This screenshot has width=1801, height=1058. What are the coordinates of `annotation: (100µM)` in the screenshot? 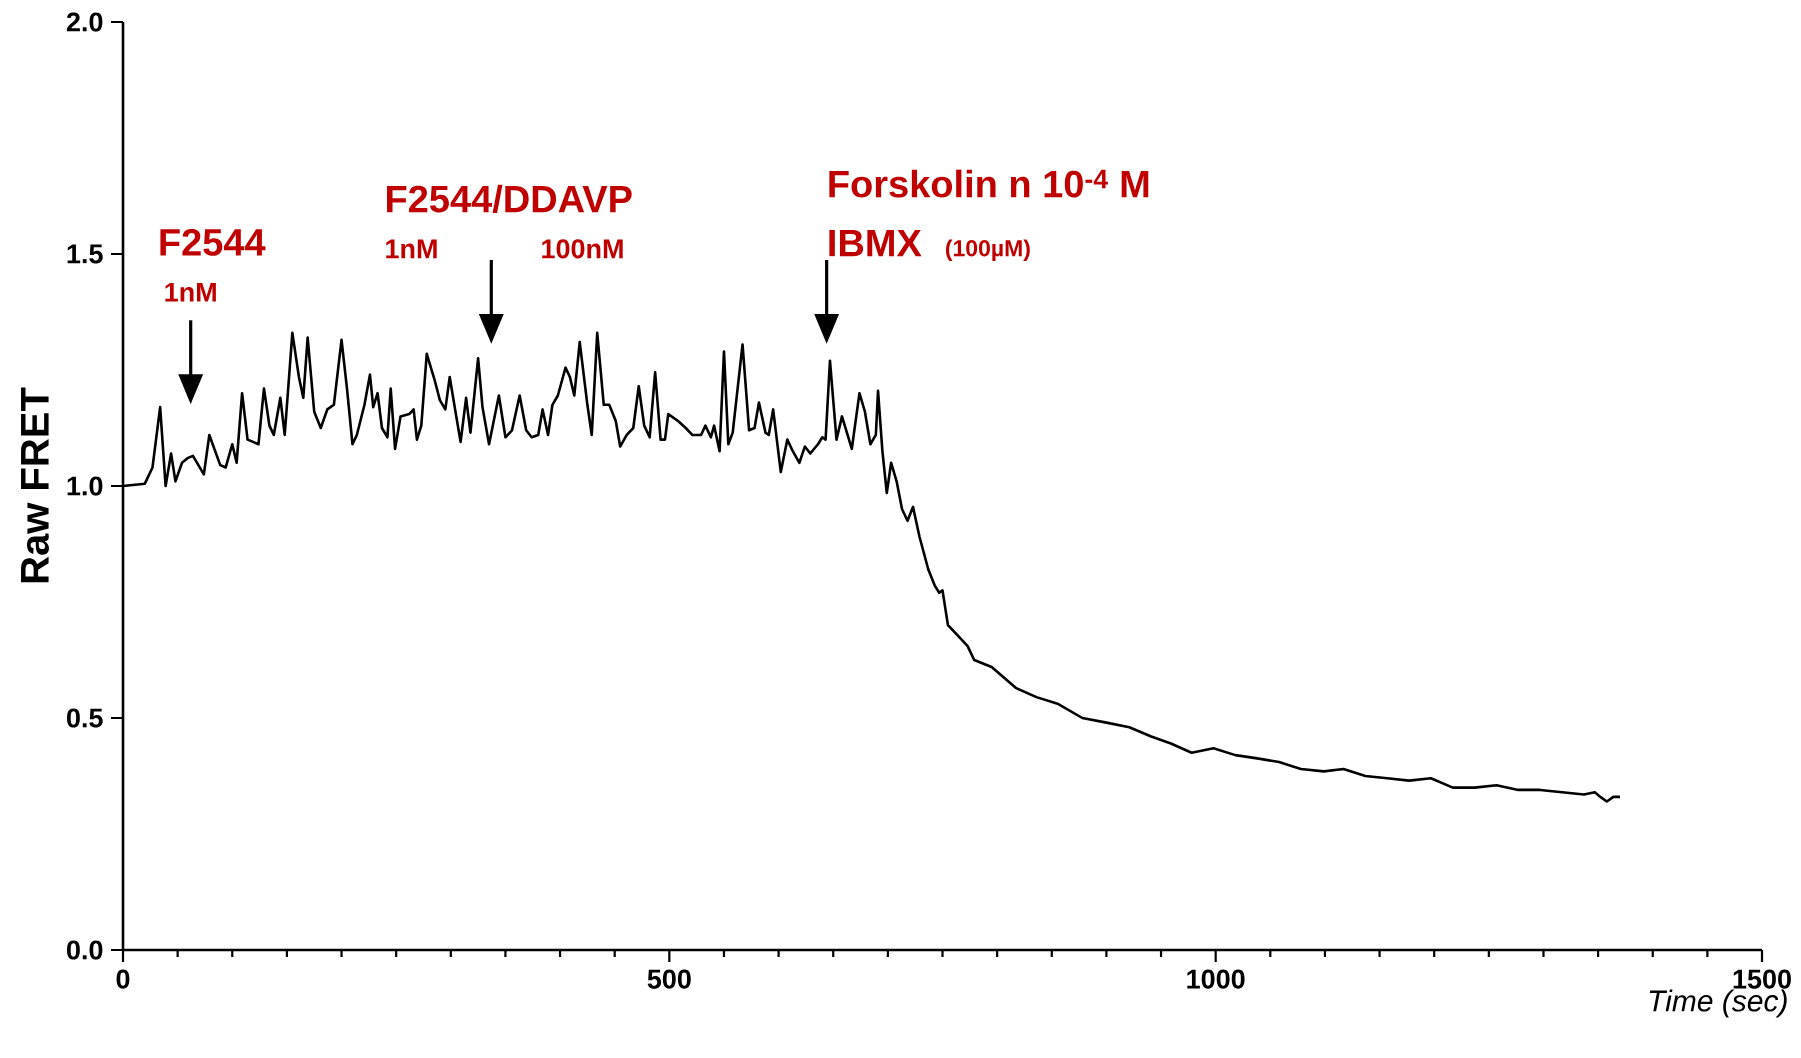 It's located at (987, 250).